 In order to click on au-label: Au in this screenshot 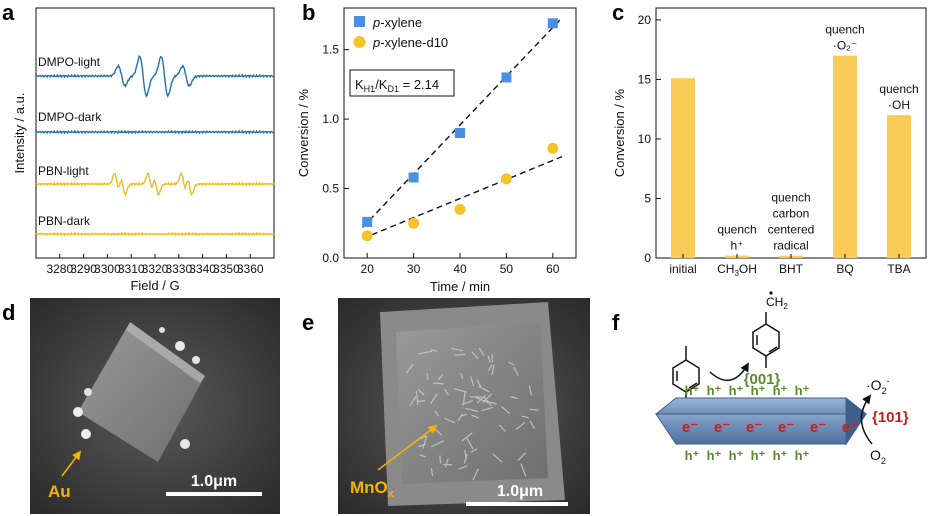, I will do `click(59, 491)`.